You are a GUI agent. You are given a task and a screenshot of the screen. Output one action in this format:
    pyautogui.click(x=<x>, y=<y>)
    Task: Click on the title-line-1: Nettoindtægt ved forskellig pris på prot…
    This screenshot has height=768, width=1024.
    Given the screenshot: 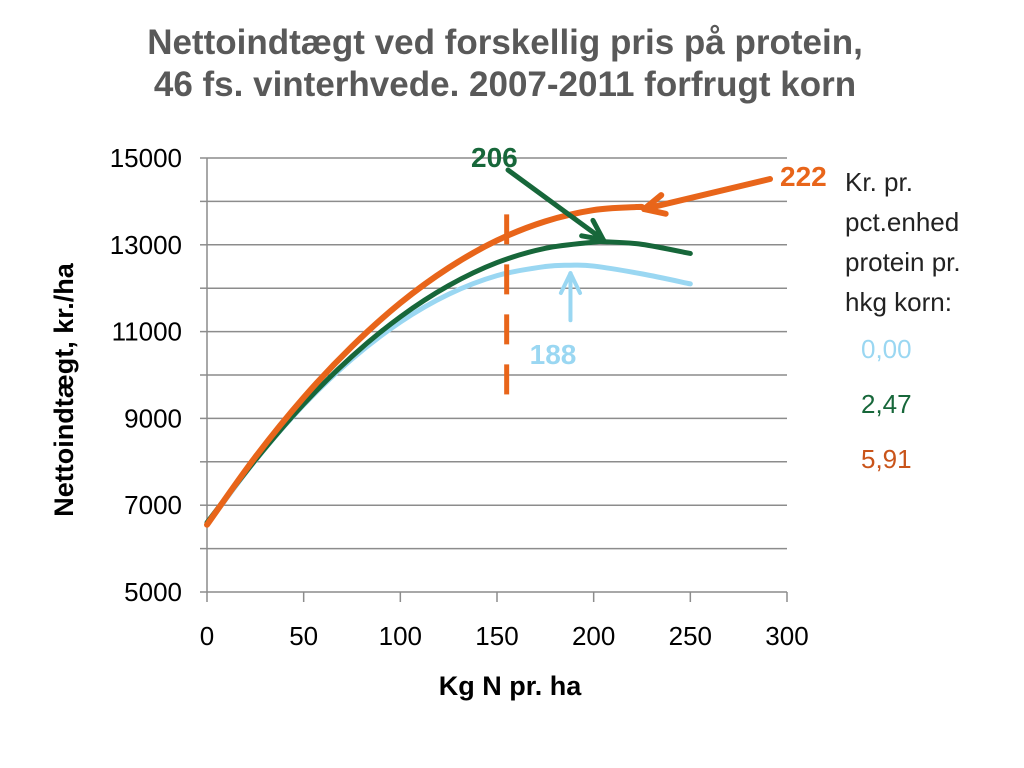 What is the action you would take?
    pyautogui.click(x=505, y=42)
    